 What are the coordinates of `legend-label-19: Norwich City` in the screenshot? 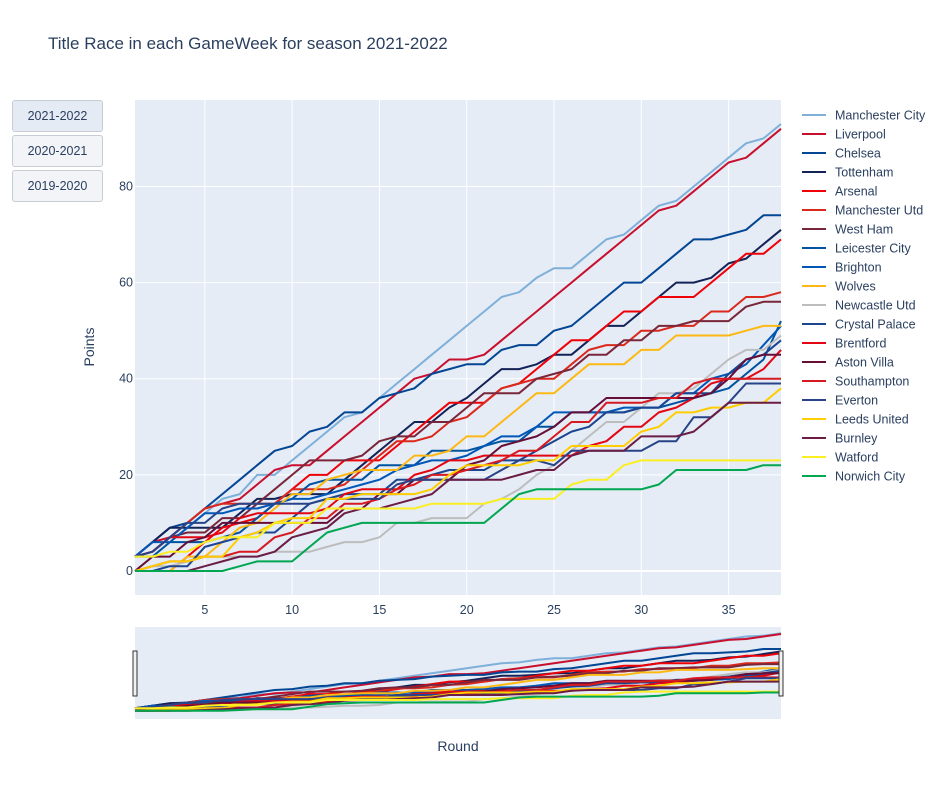 It's located at (870, 477).